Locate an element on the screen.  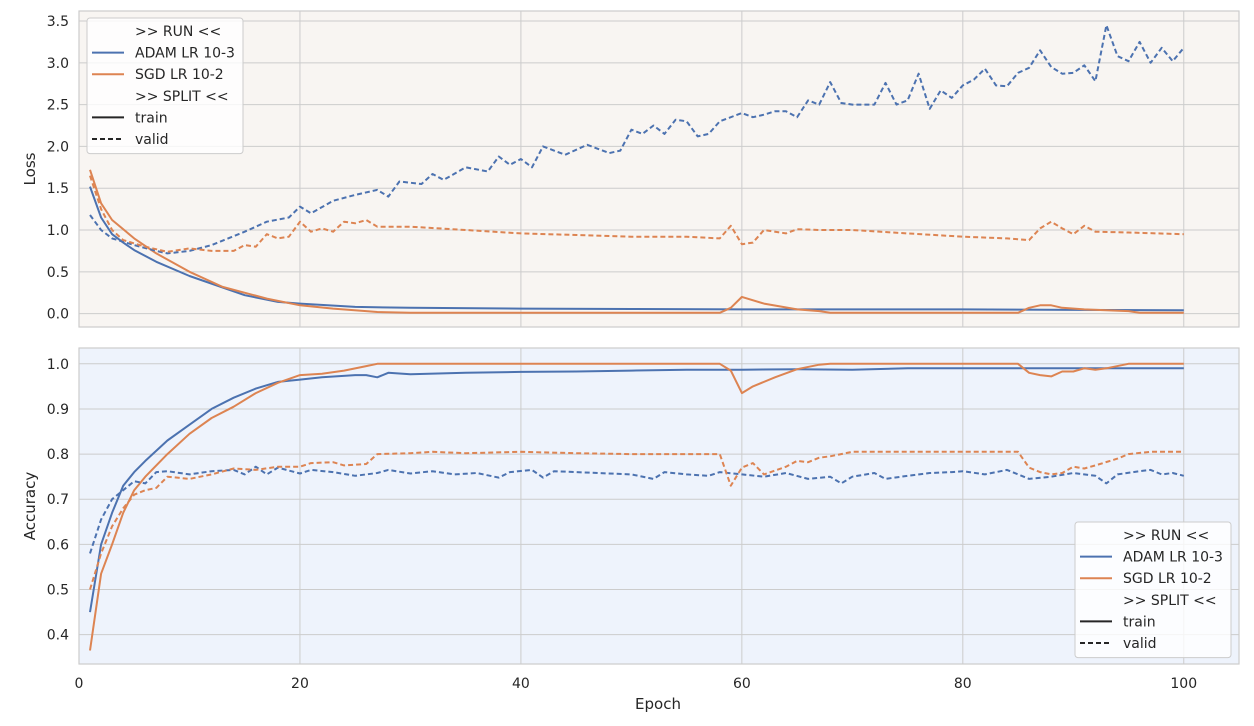
y-tick-label: 3.0 is located at coordinates (58, 64).